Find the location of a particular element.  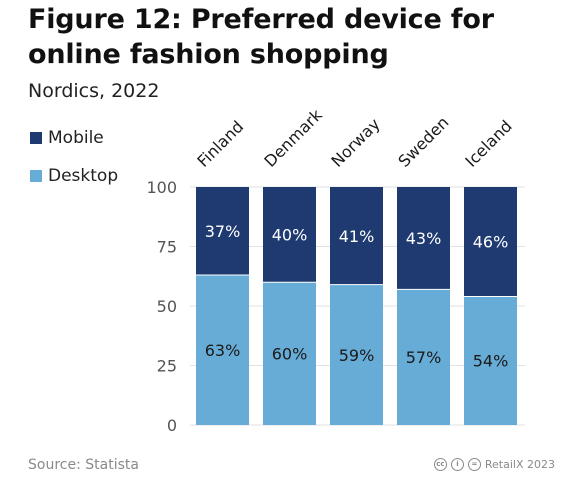

x-category-label: Iceland is located at coordinates (488, 143).